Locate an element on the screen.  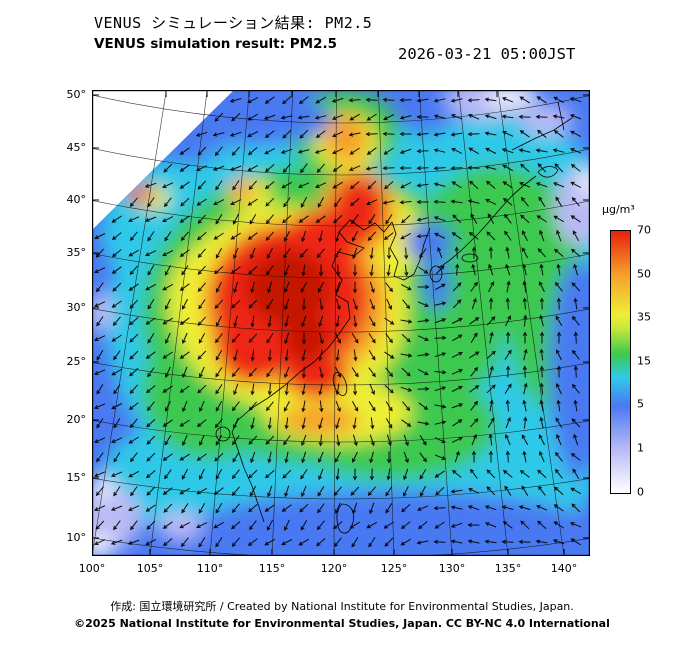
colorbar-unit-label: μg/m³ is located at coordinates (618, 209).